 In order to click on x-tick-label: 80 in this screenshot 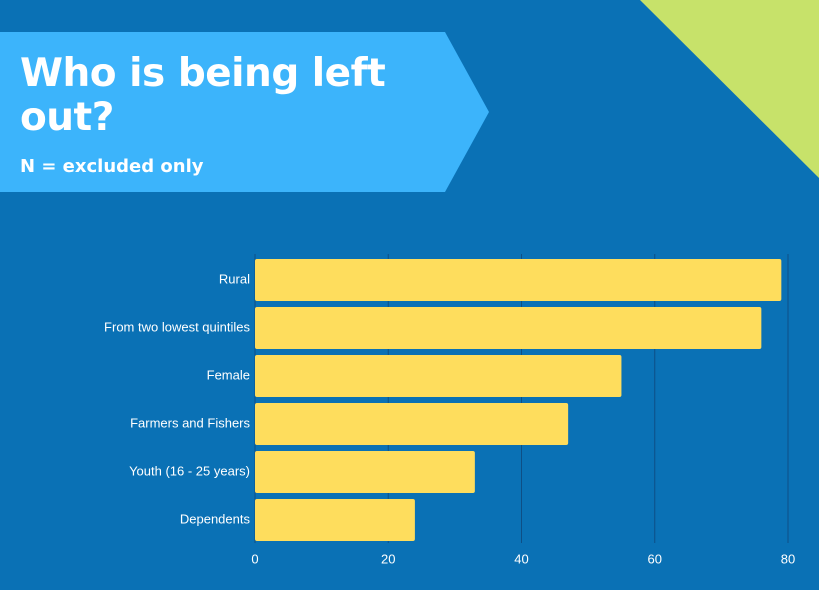, I will do `click(788, 559)`.